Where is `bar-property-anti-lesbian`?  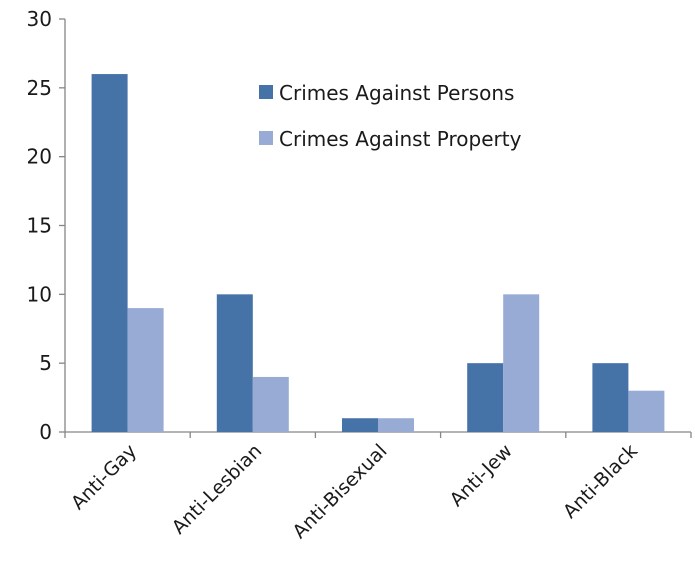
bar-property-anti-lesbian is located at coordinates (270, 404).